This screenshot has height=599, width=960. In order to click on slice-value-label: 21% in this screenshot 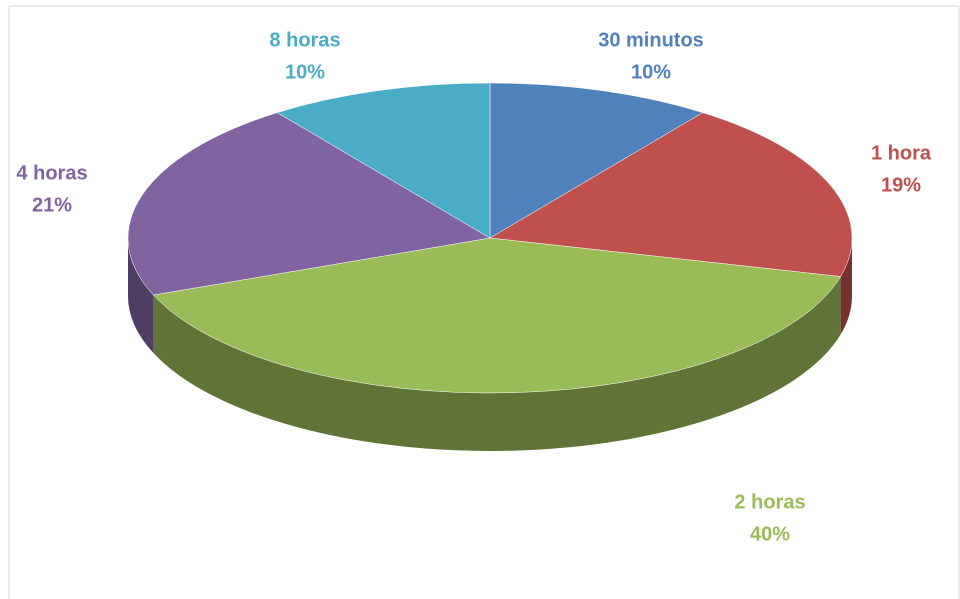, I will do `click(52, 205)`.